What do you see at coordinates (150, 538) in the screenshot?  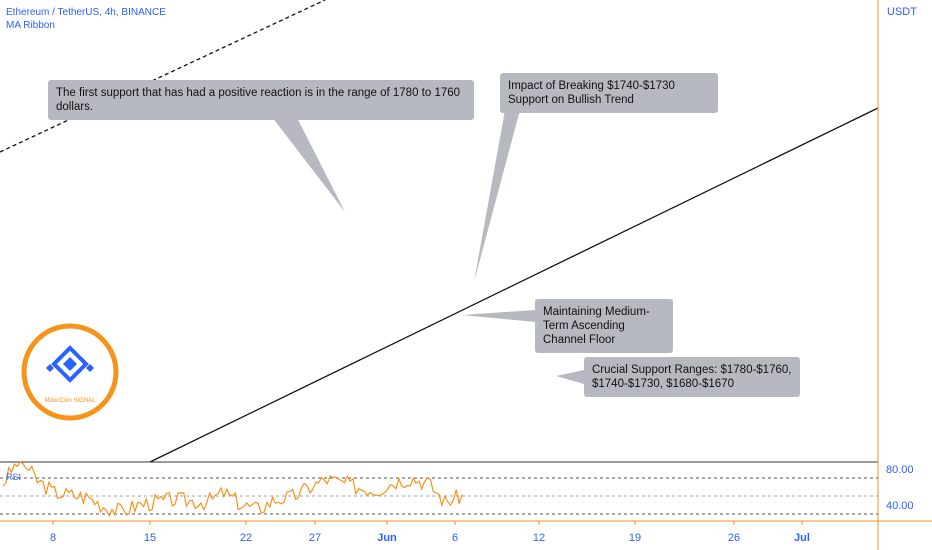 I see `time-axis-label: 15` at bounding box center [150, 538].